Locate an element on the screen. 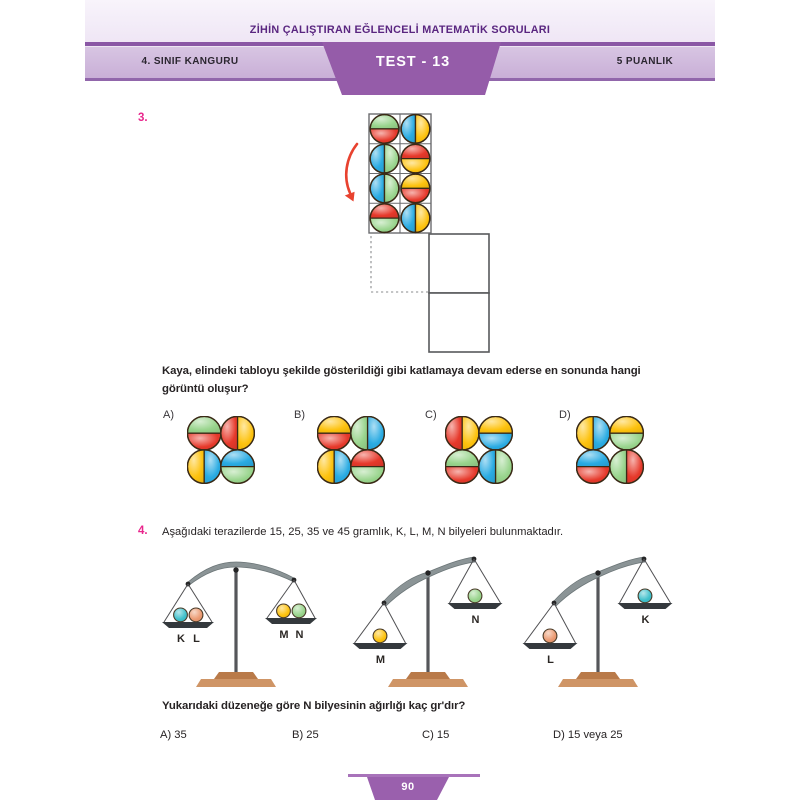  balance-scale-figure-2: MN is located at coordinates (427, 621).